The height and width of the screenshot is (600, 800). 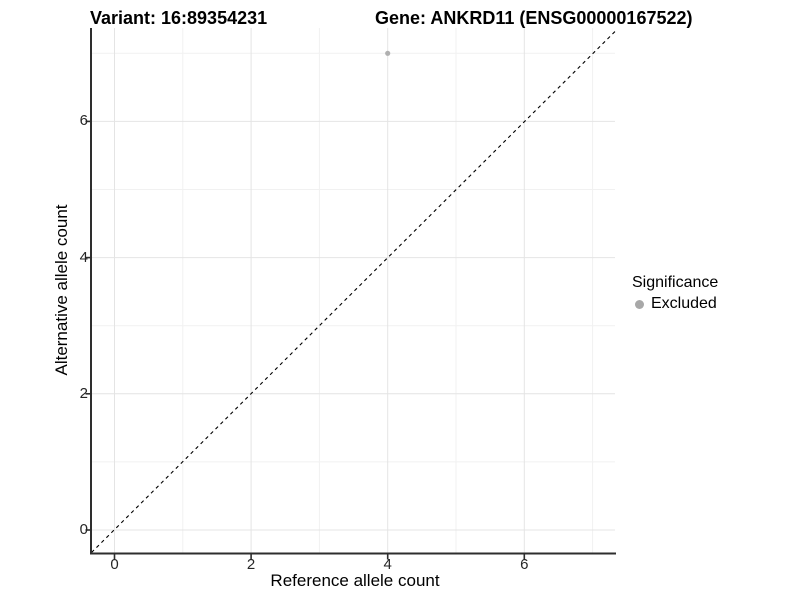 What do you see at coordinates (388, 53) in the screenshot?
I see `data-point-excluded` at bounding box center [388, 53].